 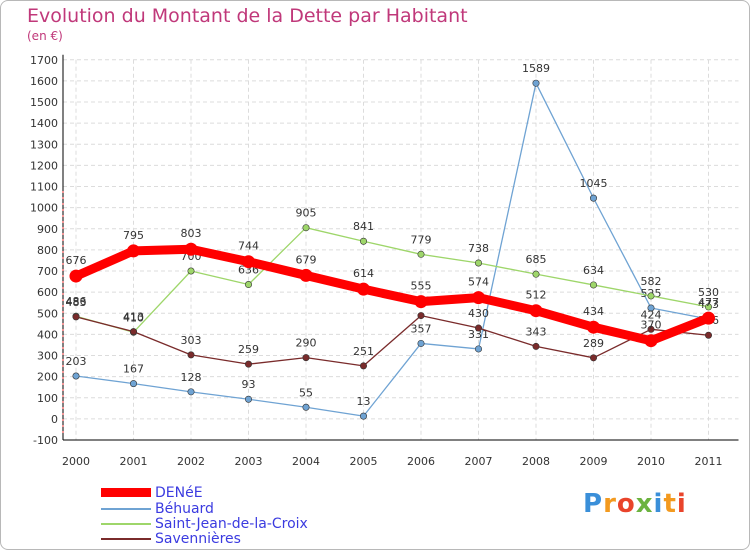 I want to click on x-tick-label: 2008, so click(x=536, y=461).